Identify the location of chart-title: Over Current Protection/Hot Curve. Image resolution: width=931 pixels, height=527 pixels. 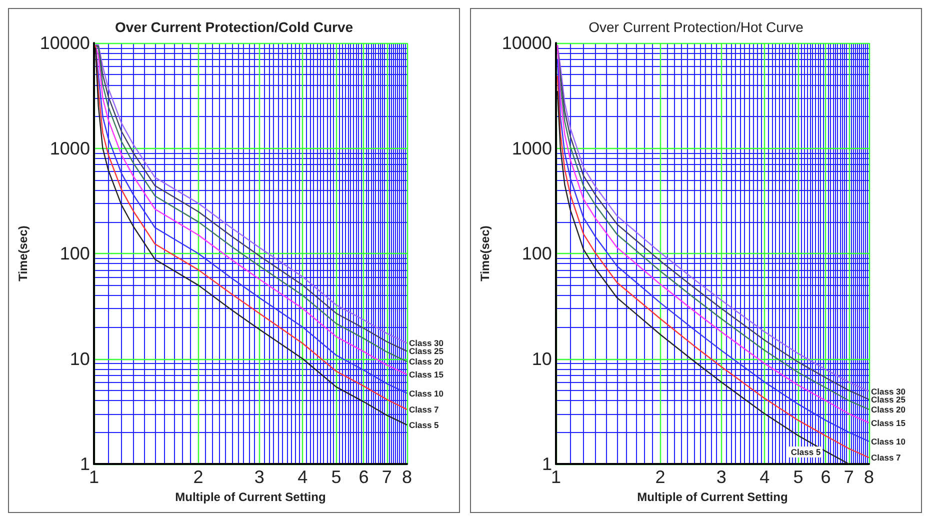
(696, 27).